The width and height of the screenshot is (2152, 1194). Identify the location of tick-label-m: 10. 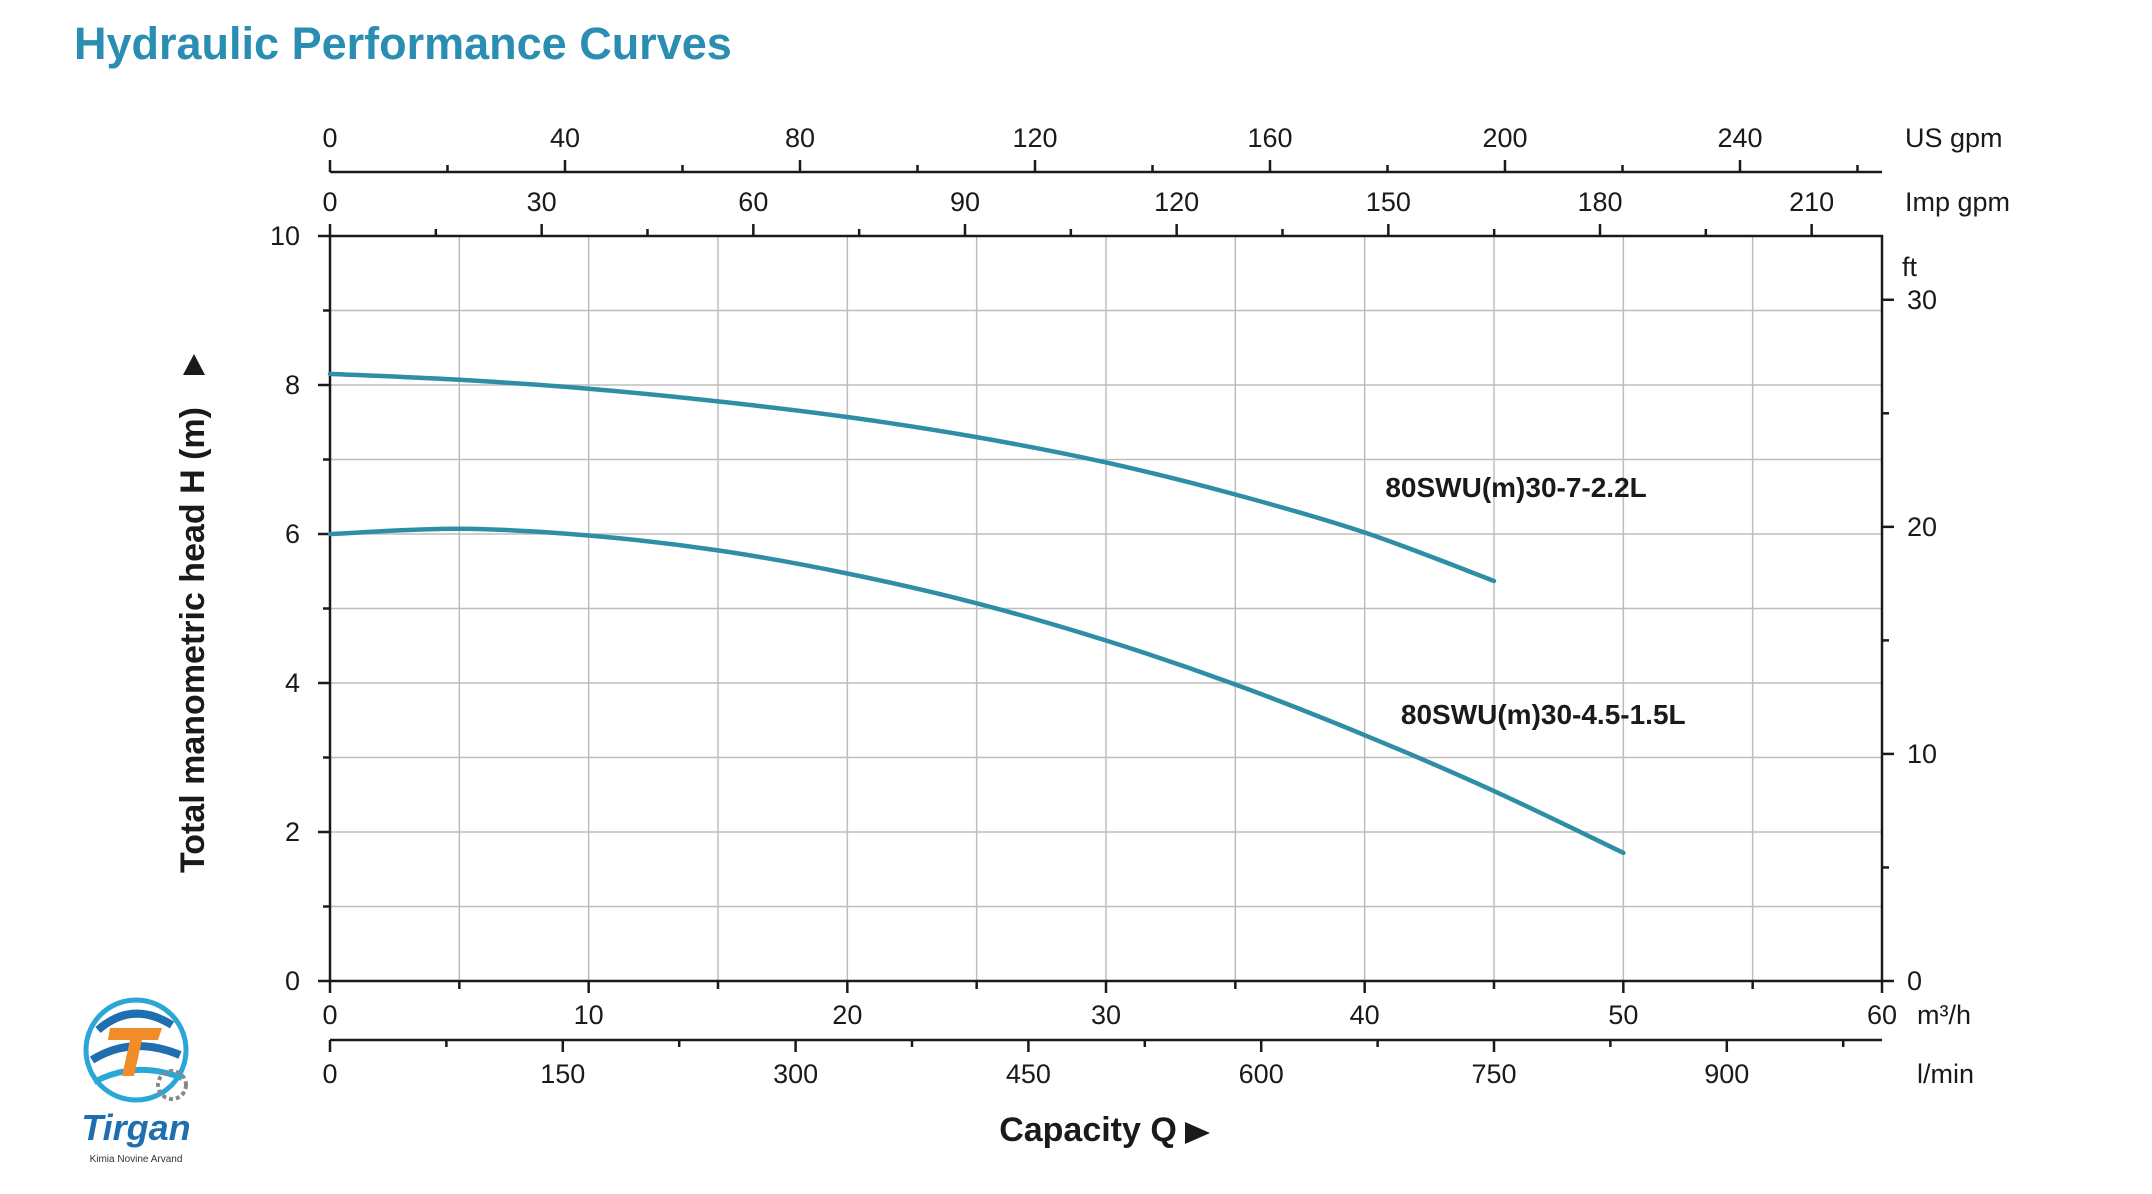
(285, 236).